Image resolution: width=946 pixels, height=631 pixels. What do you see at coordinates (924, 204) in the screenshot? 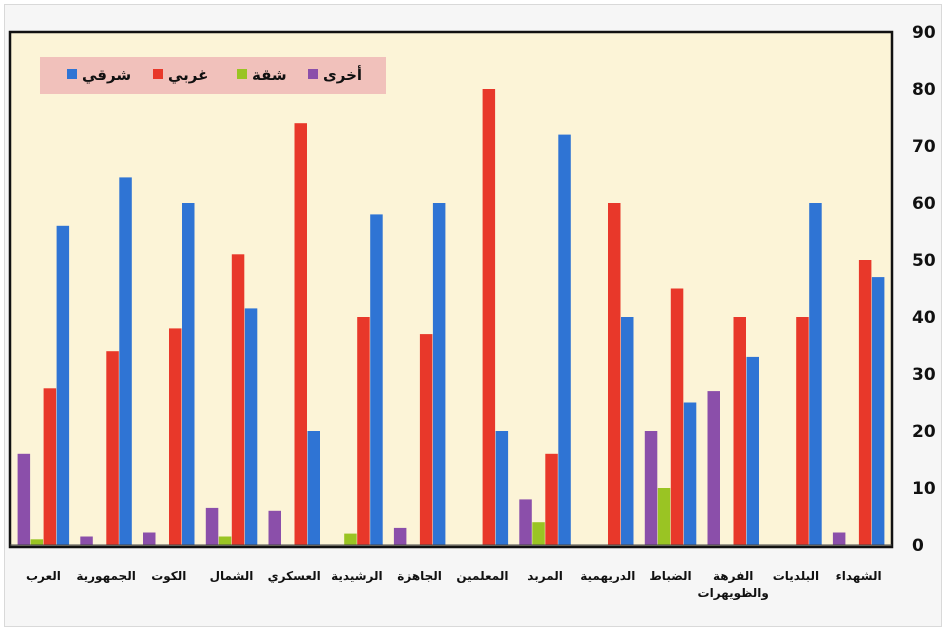
I see `y-tick-label: 60` at bounding box center [924, 204].